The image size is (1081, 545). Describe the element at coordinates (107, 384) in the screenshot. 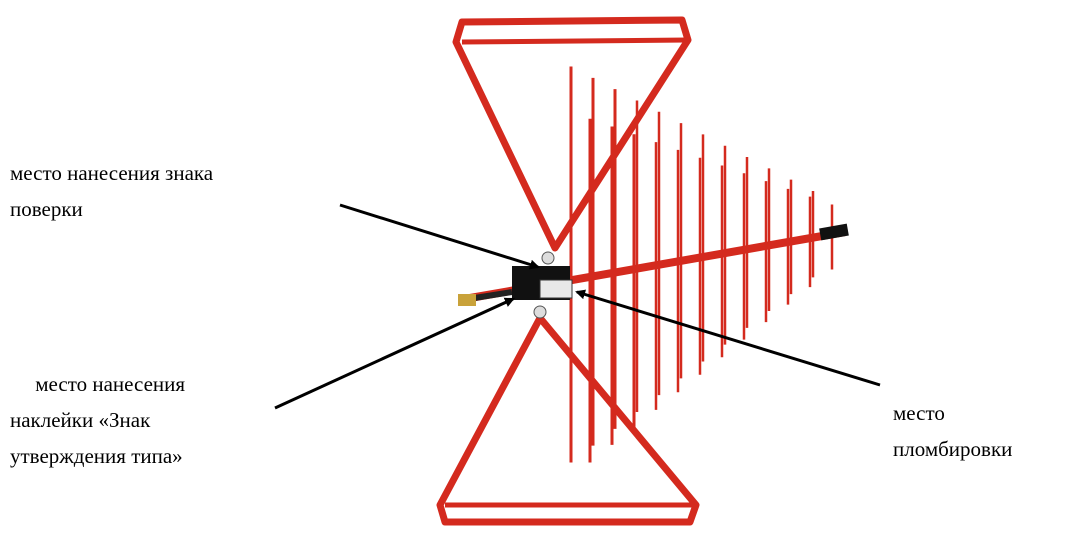

I see `label-line: место нанесения` at that location.